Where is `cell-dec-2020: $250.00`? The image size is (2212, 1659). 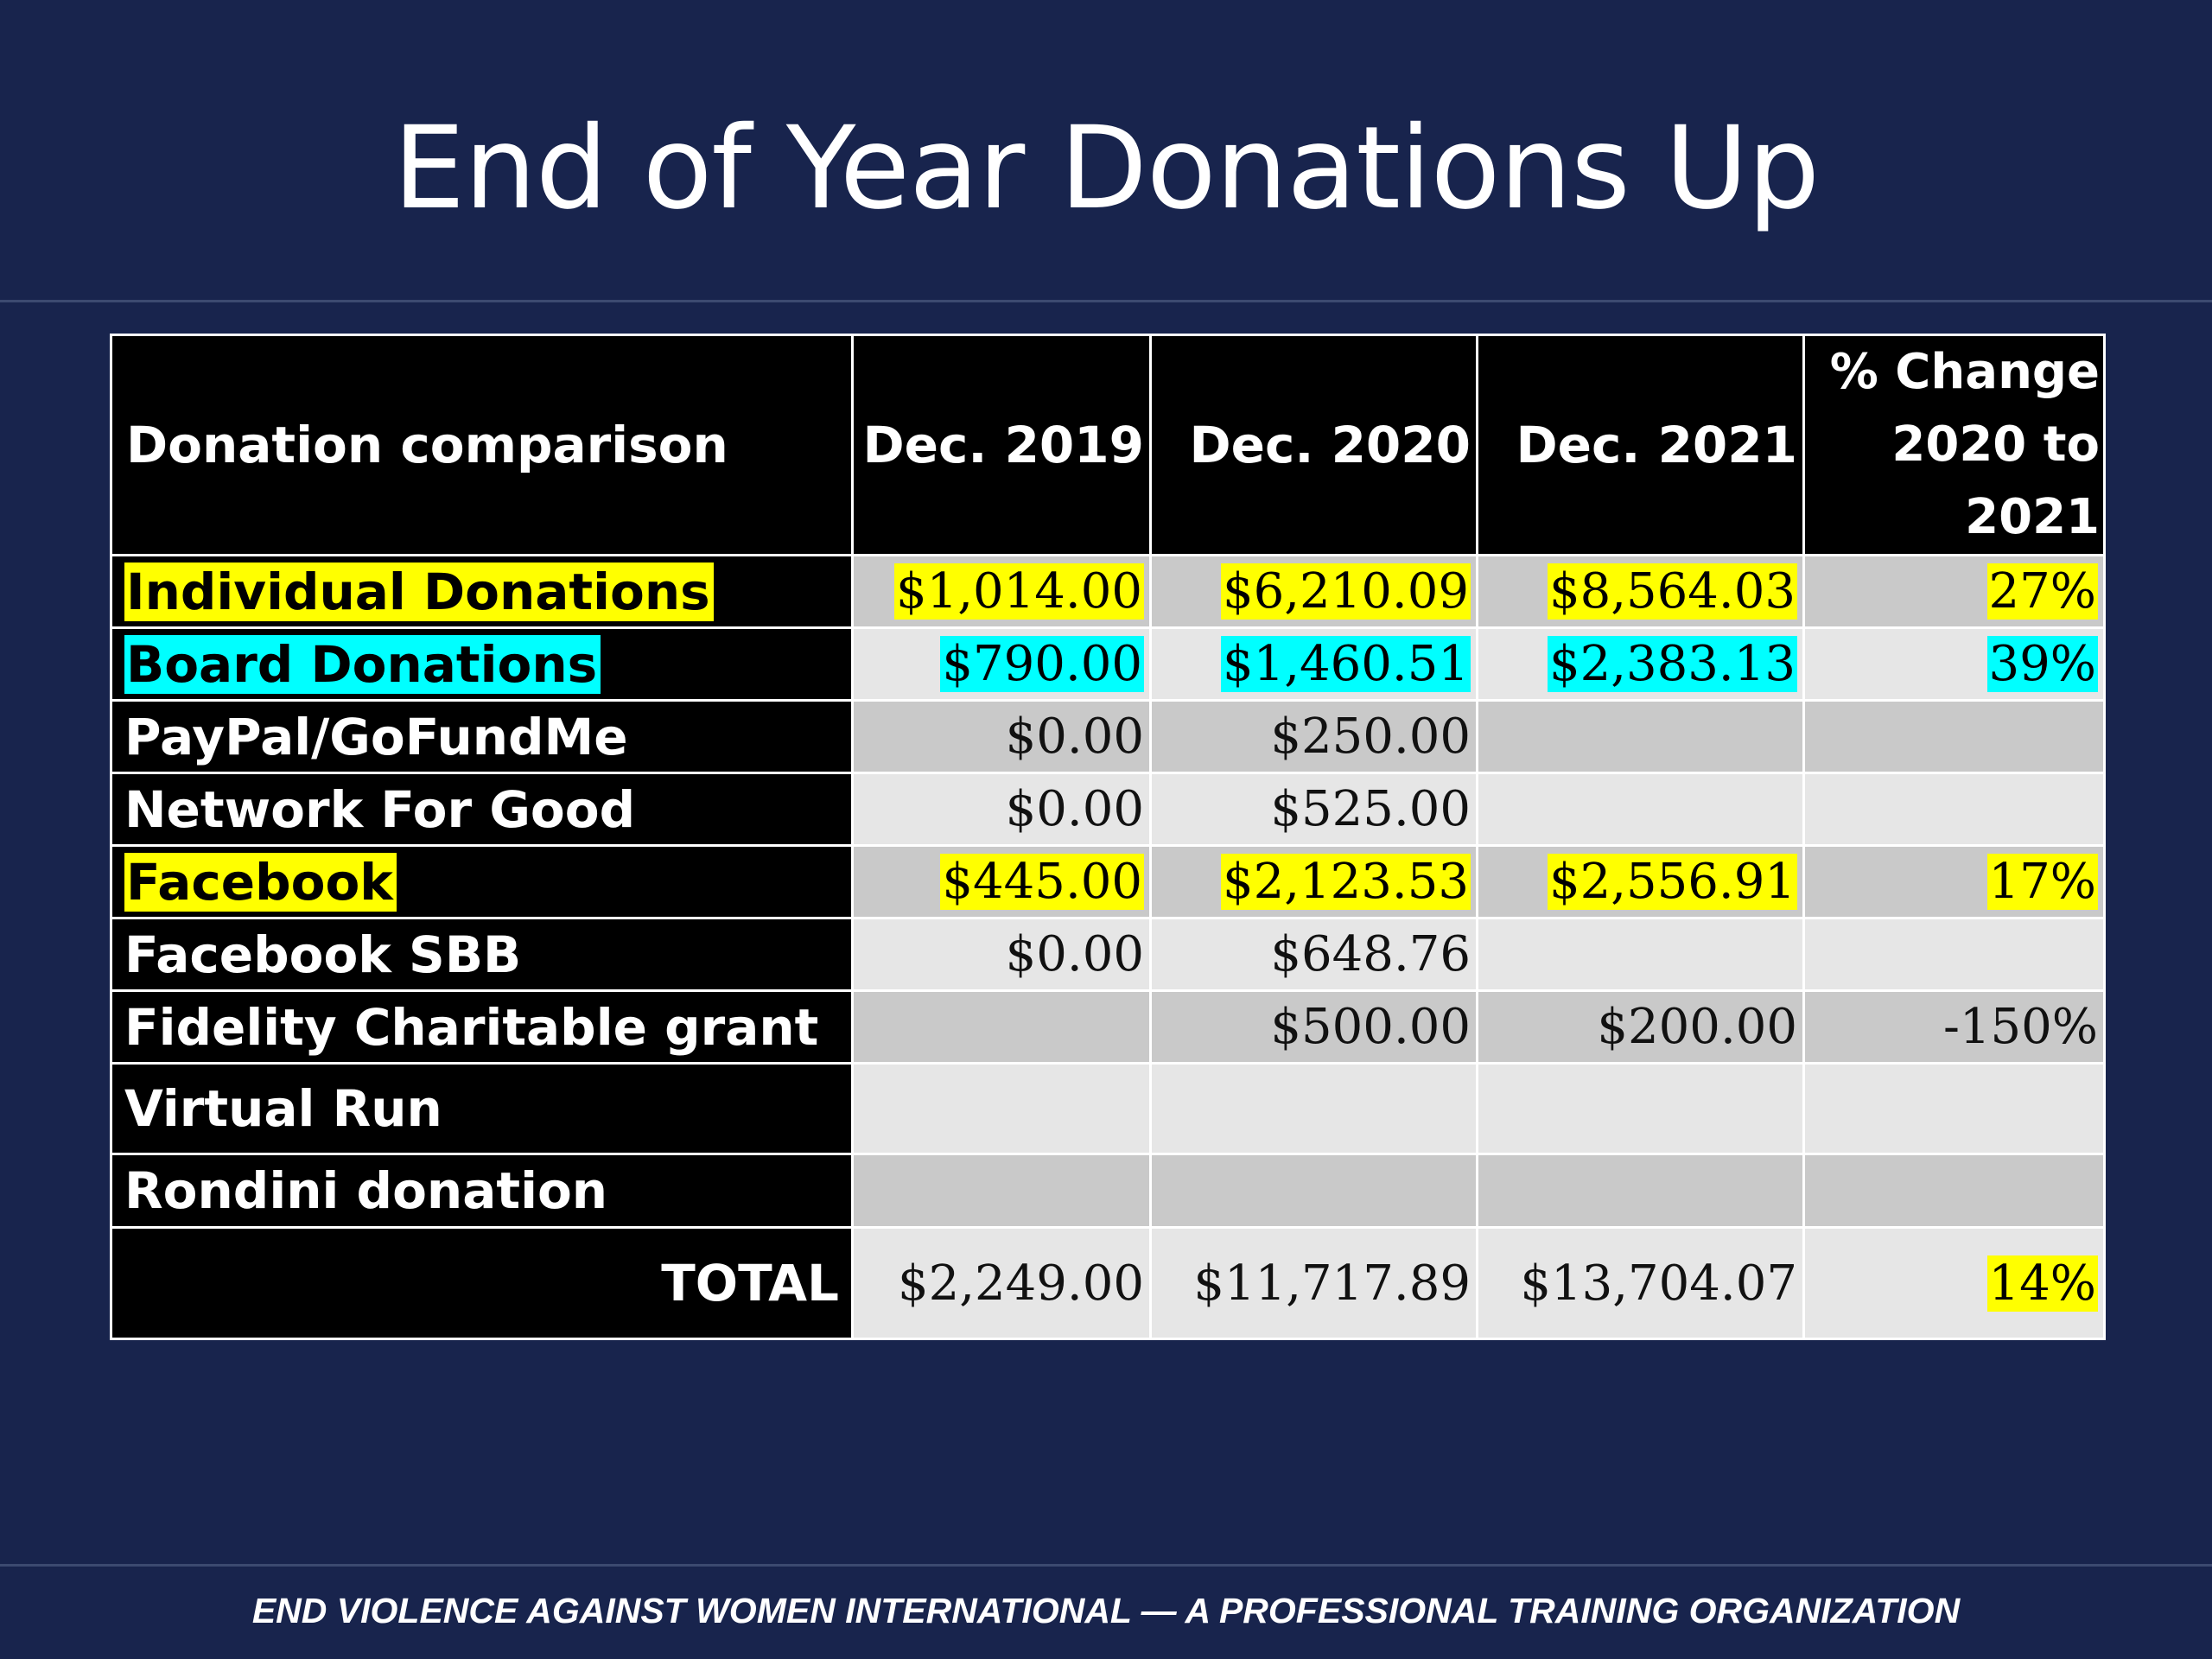 cell-dec-2020: $250.00 is located at coordinates (1313, 736).